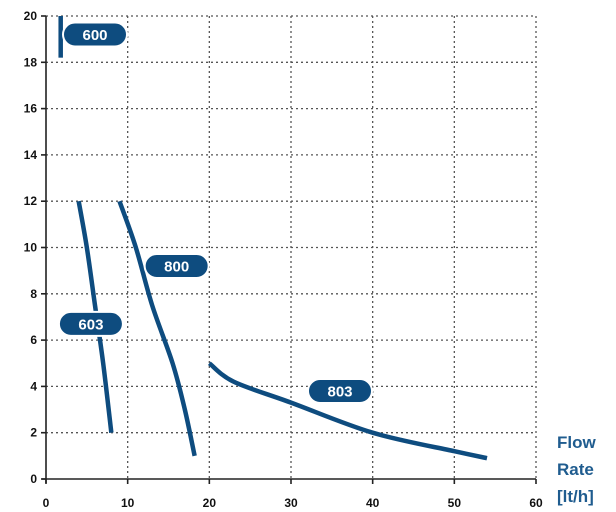 The width and height of the screenshot is (616, 512). I want to click on x-tick-label-60: 60, so click(536, 503).